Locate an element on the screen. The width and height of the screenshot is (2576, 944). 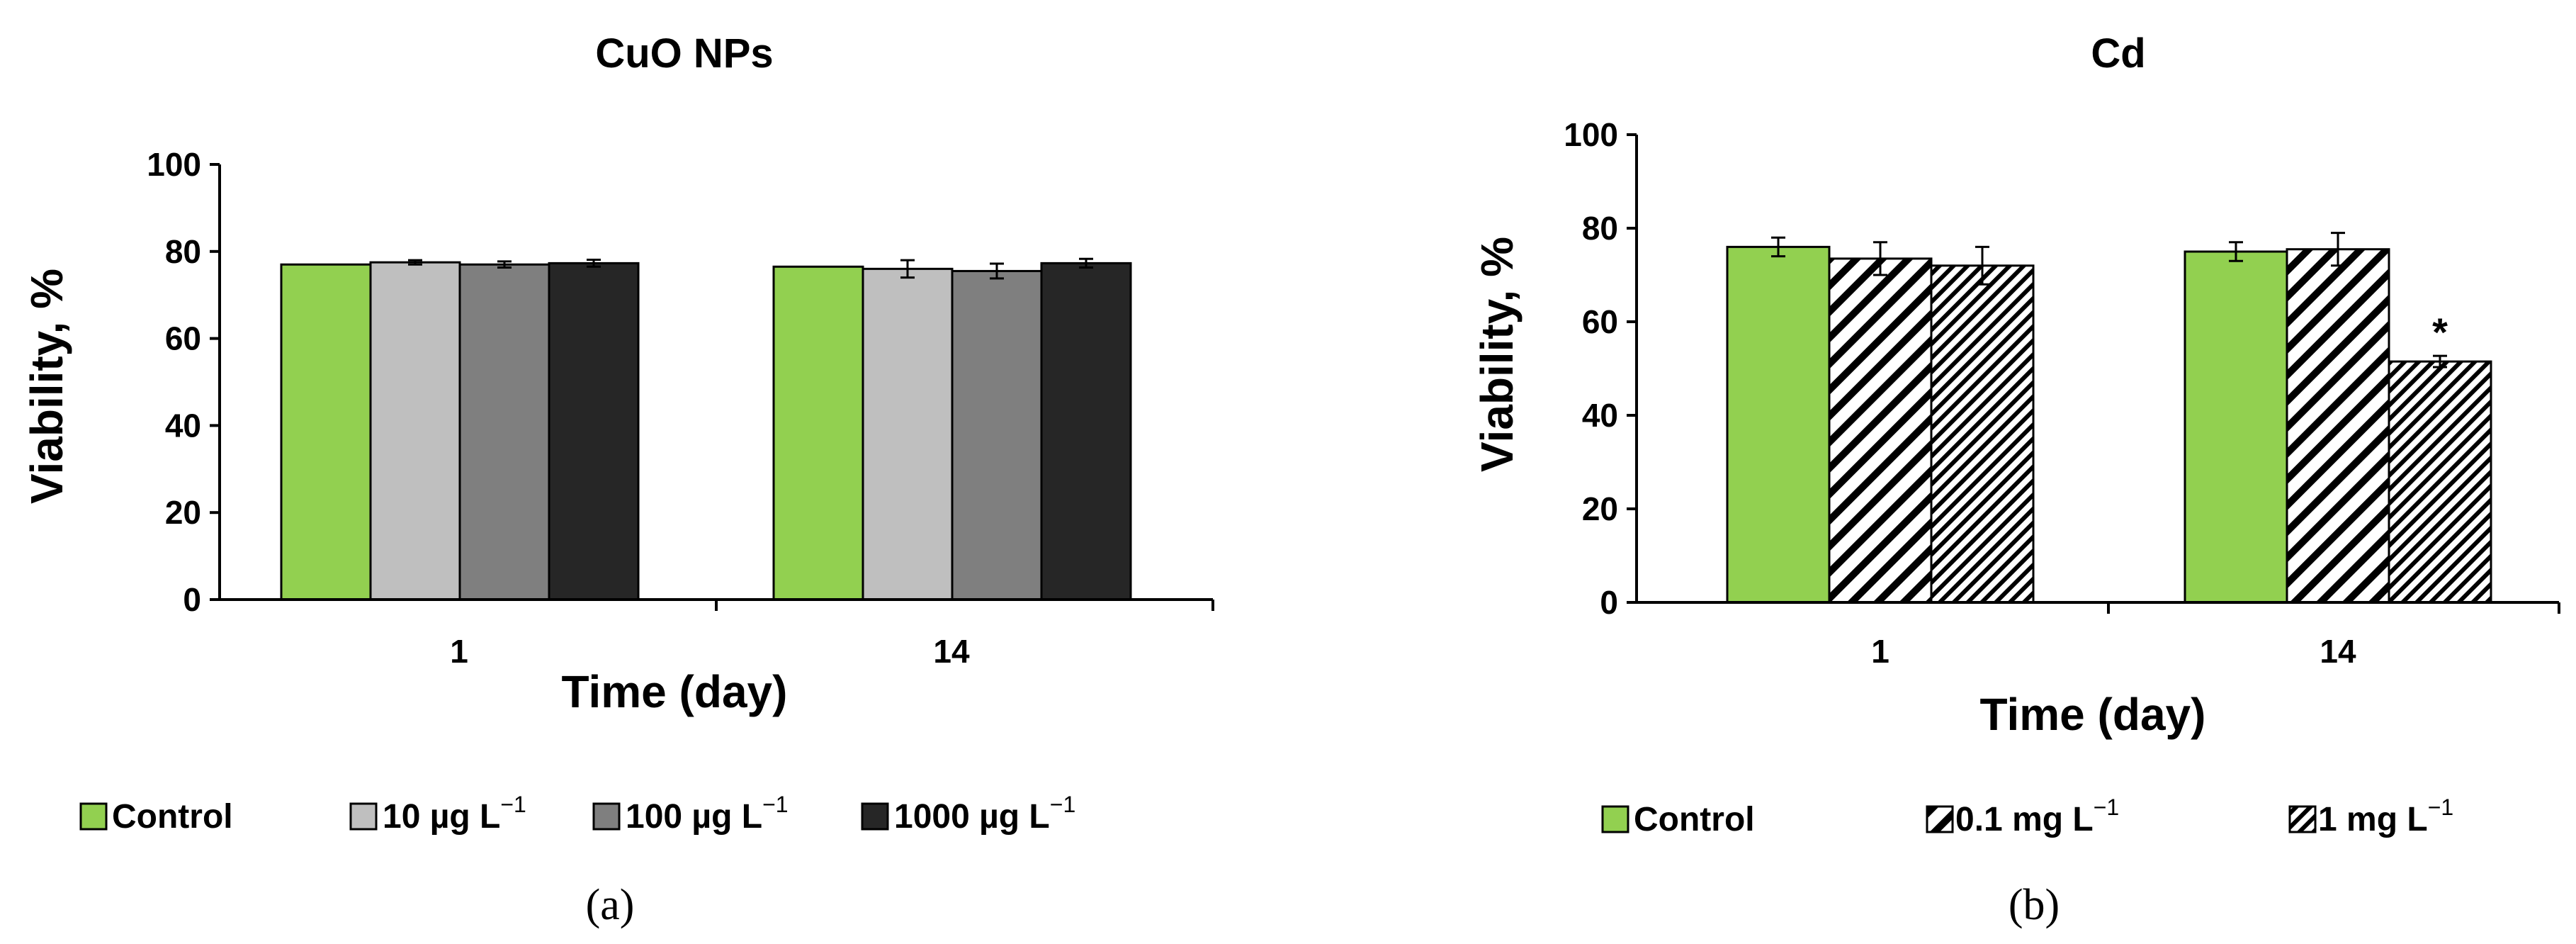
legend-item: 1 mg L−1 is located at coordinates (2370, 816).